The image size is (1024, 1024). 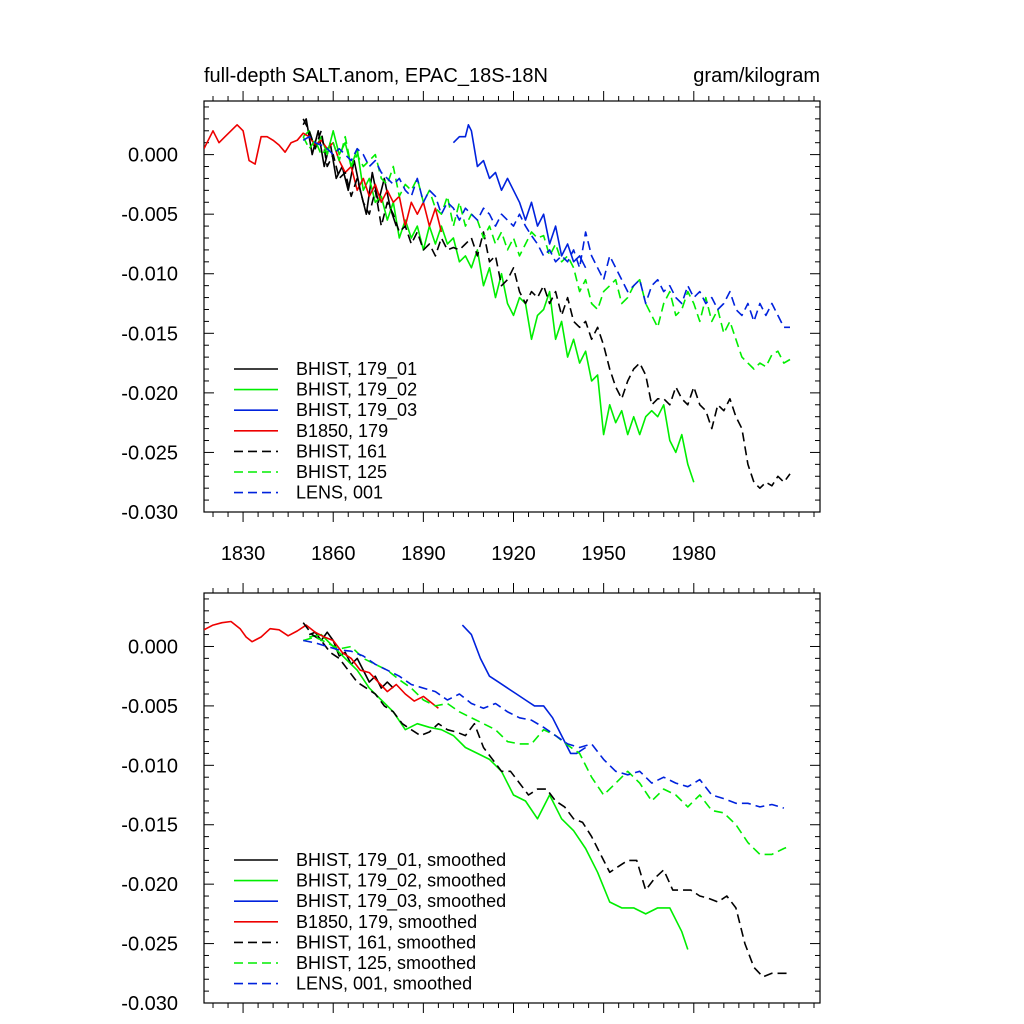 I want to click on x-tick-label: 1860, so click(x=333, y=554).